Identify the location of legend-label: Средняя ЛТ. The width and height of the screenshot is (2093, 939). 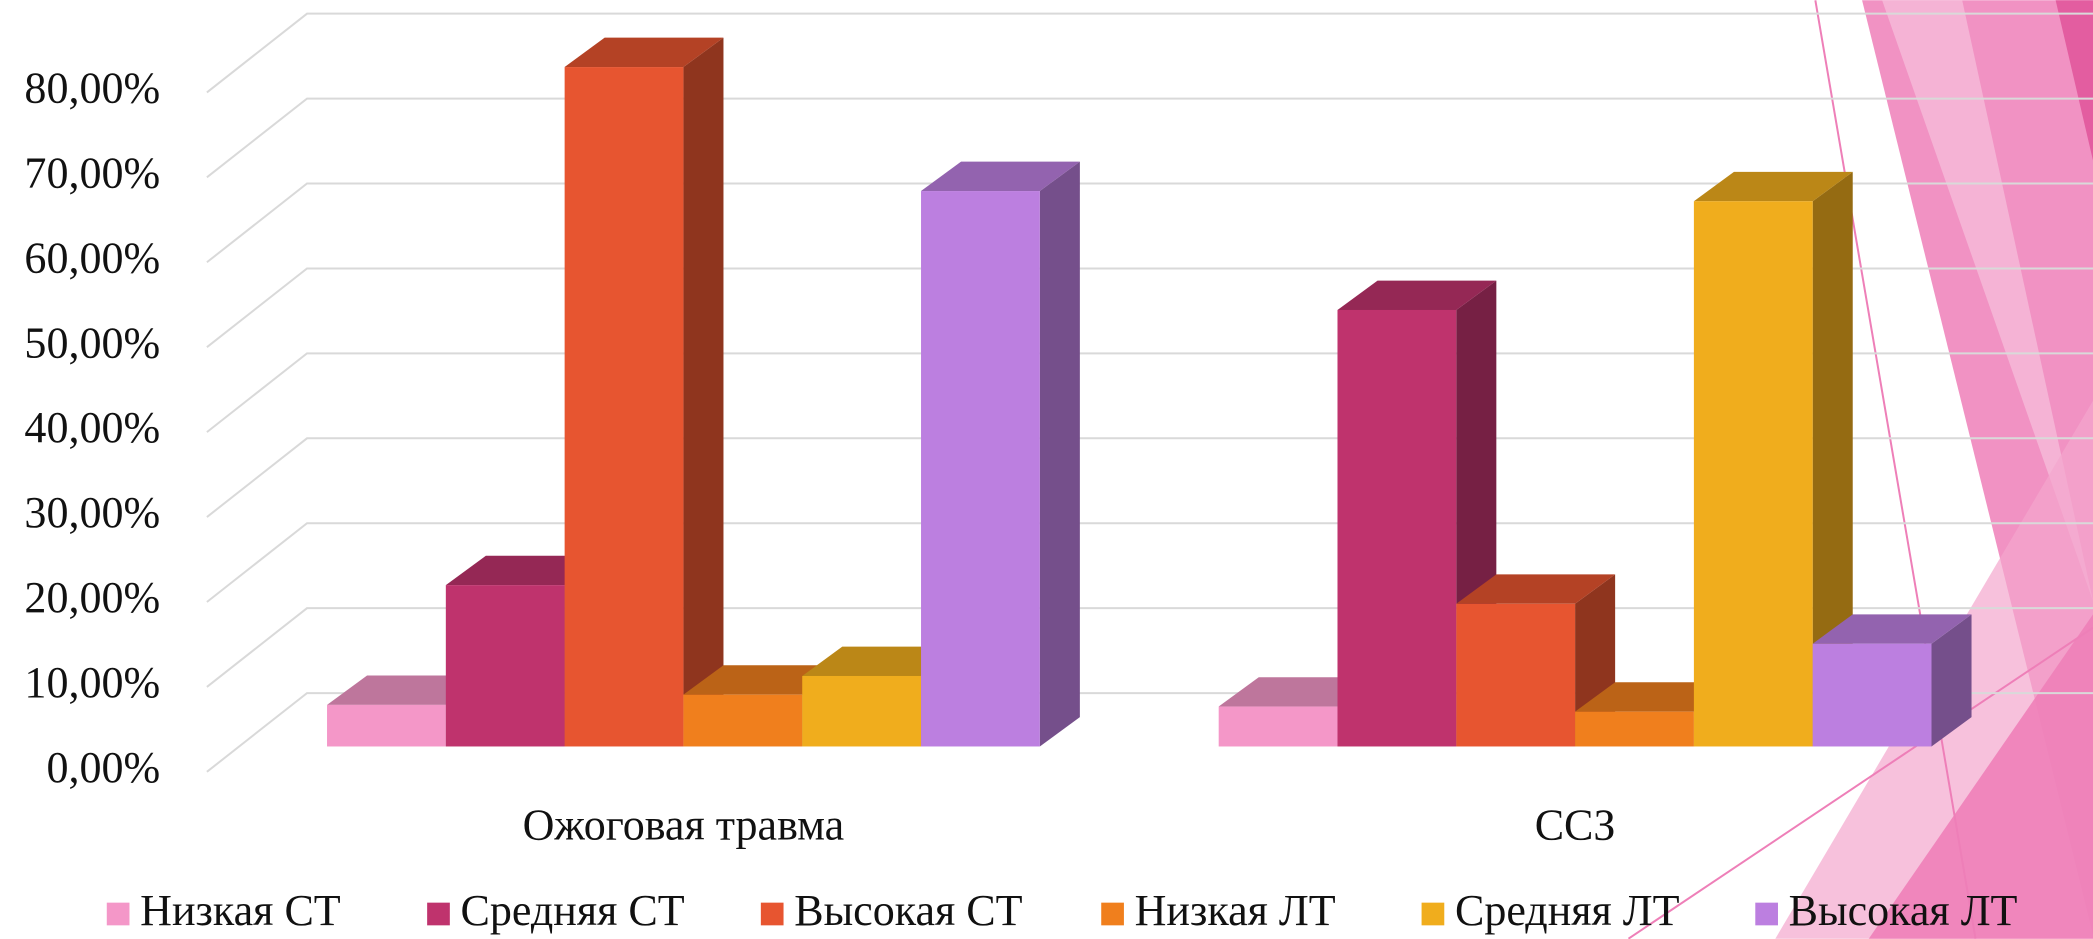
(1567, 910).